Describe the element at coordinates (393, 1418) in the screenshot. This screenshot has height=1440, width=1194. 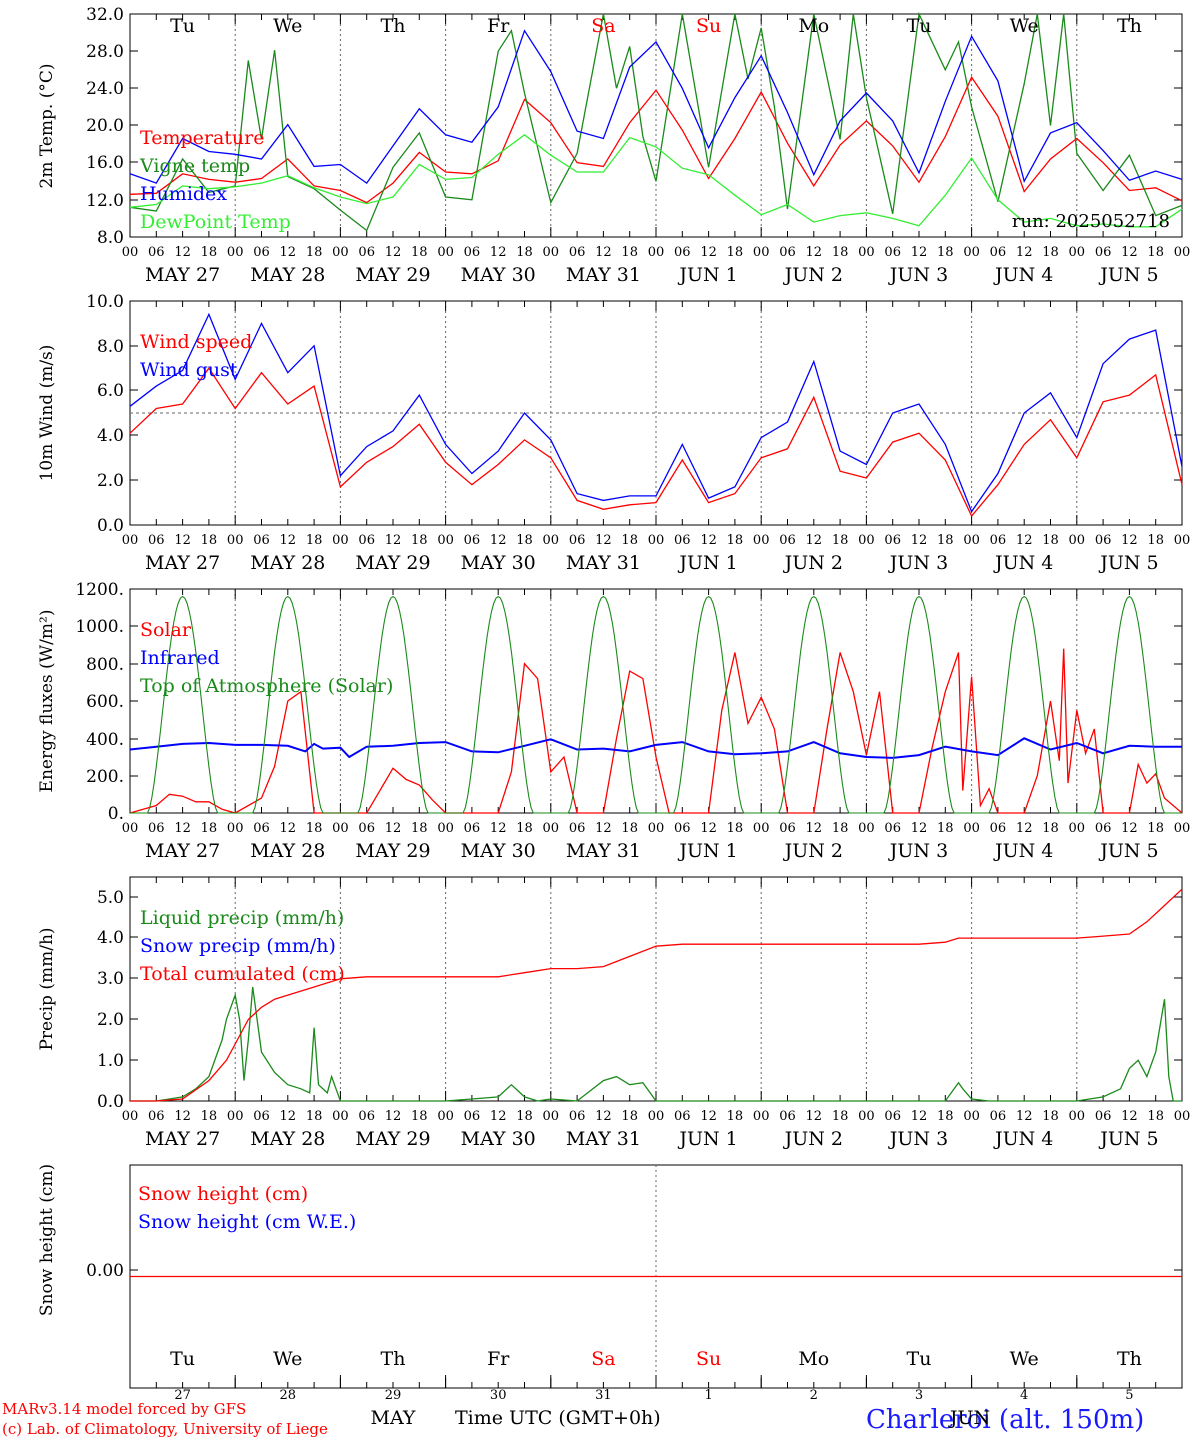
I see `month-label: MAY` at that location.